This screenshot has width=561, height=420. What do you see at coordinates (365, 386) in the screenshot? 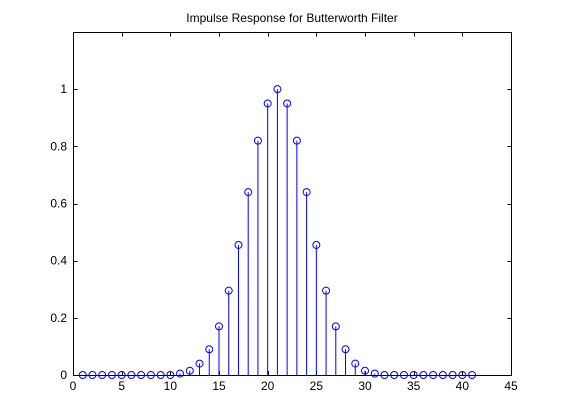
I see `x-tick-label: 30` at bounding box center [365, 386].